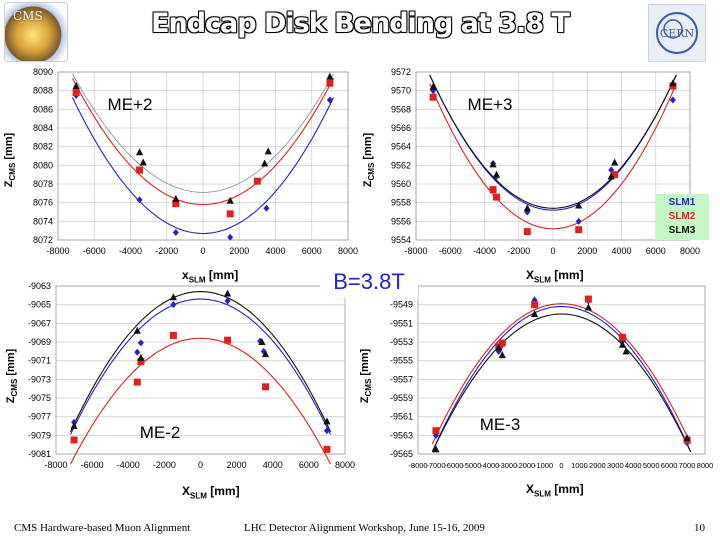 This screenshot has width=720, height=540. What do you see at coordinates (369, 160) in the screenshot?
I see `y-axis-title-me-plus-3: ZCMS [mm]` at bounding box center [369, 160].